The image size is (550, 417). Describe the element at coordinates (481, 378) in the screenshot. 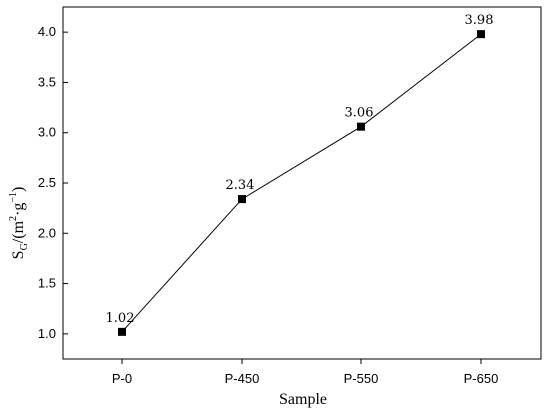

I see `x-tick-label: P-650` at that location.